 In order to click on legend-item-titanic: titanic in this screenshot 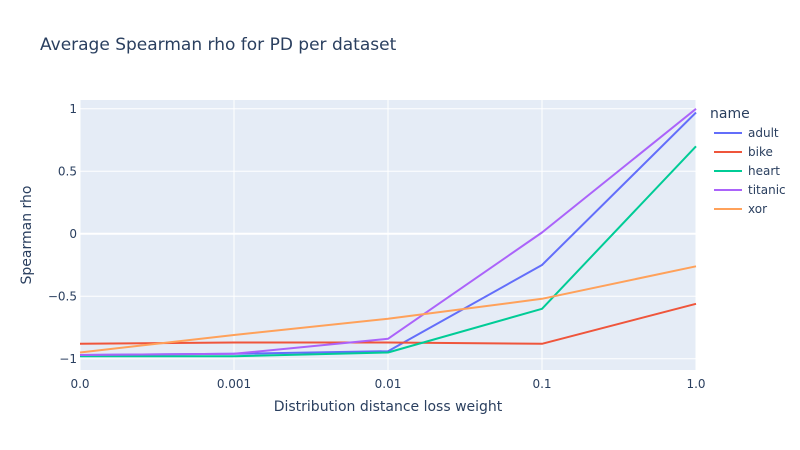, I will do `click(750, 190)`.